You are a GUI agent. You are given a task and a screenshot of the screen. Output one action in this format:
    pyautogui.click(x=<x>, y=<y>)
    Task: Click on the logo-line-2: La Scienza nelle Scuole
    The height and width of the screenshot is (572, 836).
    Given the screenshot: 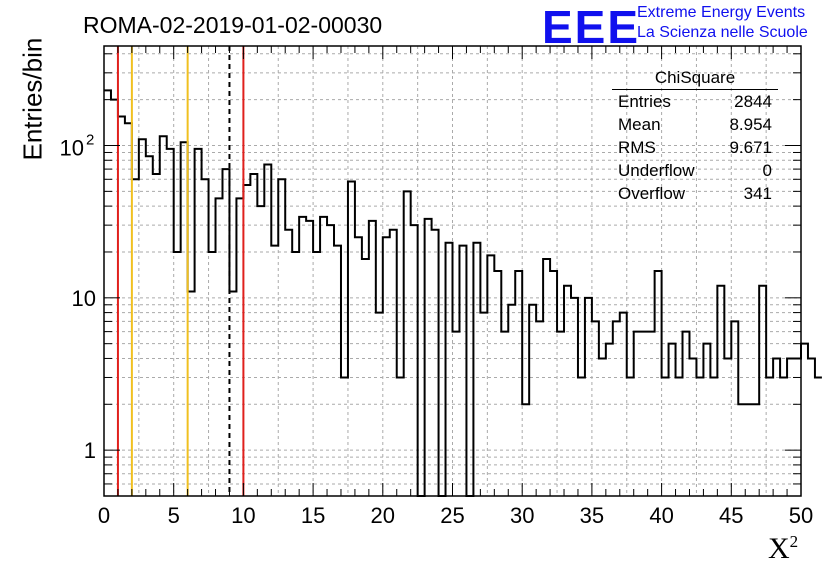 What is the action you would take?
    pyautogui.click(x=722, y=32)
    